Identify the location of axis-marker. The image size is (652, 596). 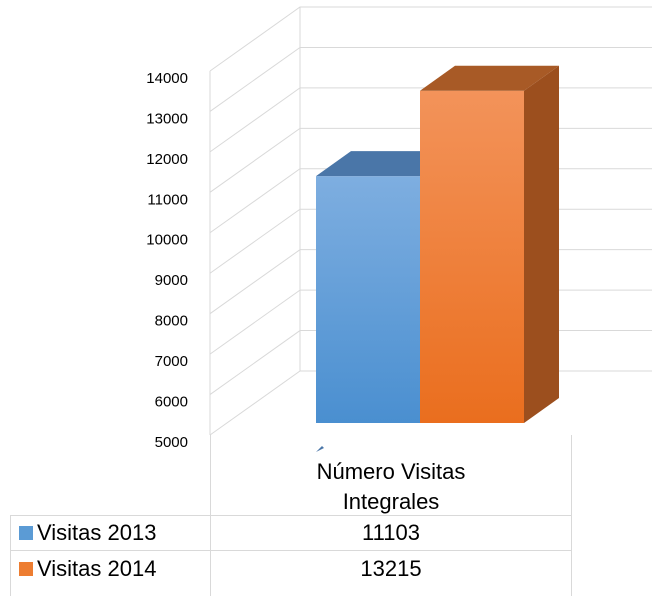
(320, 449).